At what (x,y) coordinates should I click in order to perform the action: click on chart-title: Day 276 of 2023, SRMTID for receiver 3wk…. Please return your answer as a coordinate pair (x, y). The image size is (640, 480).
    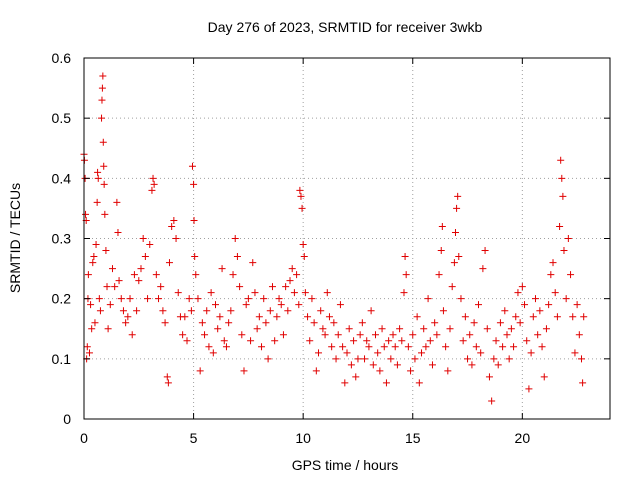
    Looking at the image, I should click on (345, 27).